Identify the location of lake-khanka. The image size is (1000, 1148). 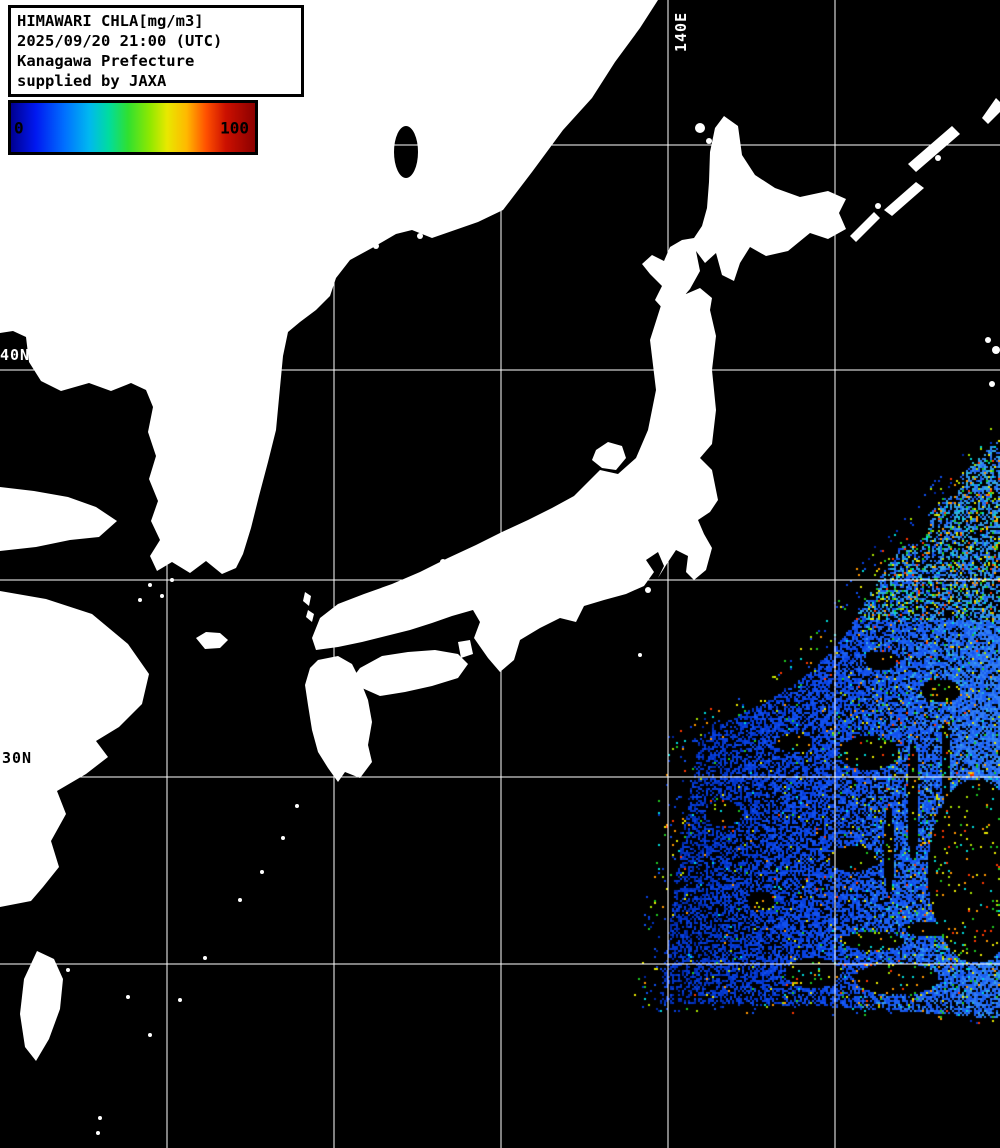
(406, 152).